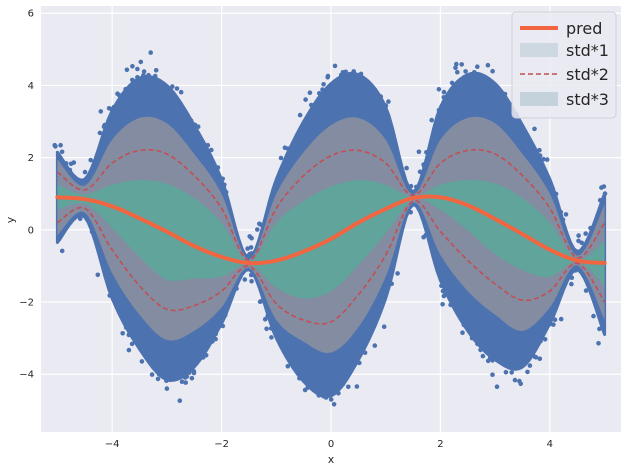 The width and height of the screenshot is (630, 470). What do you see at coordinates (539, 99) in the screenshot?
I see `legend-std3-swatch` at bounding box center [539, 99].